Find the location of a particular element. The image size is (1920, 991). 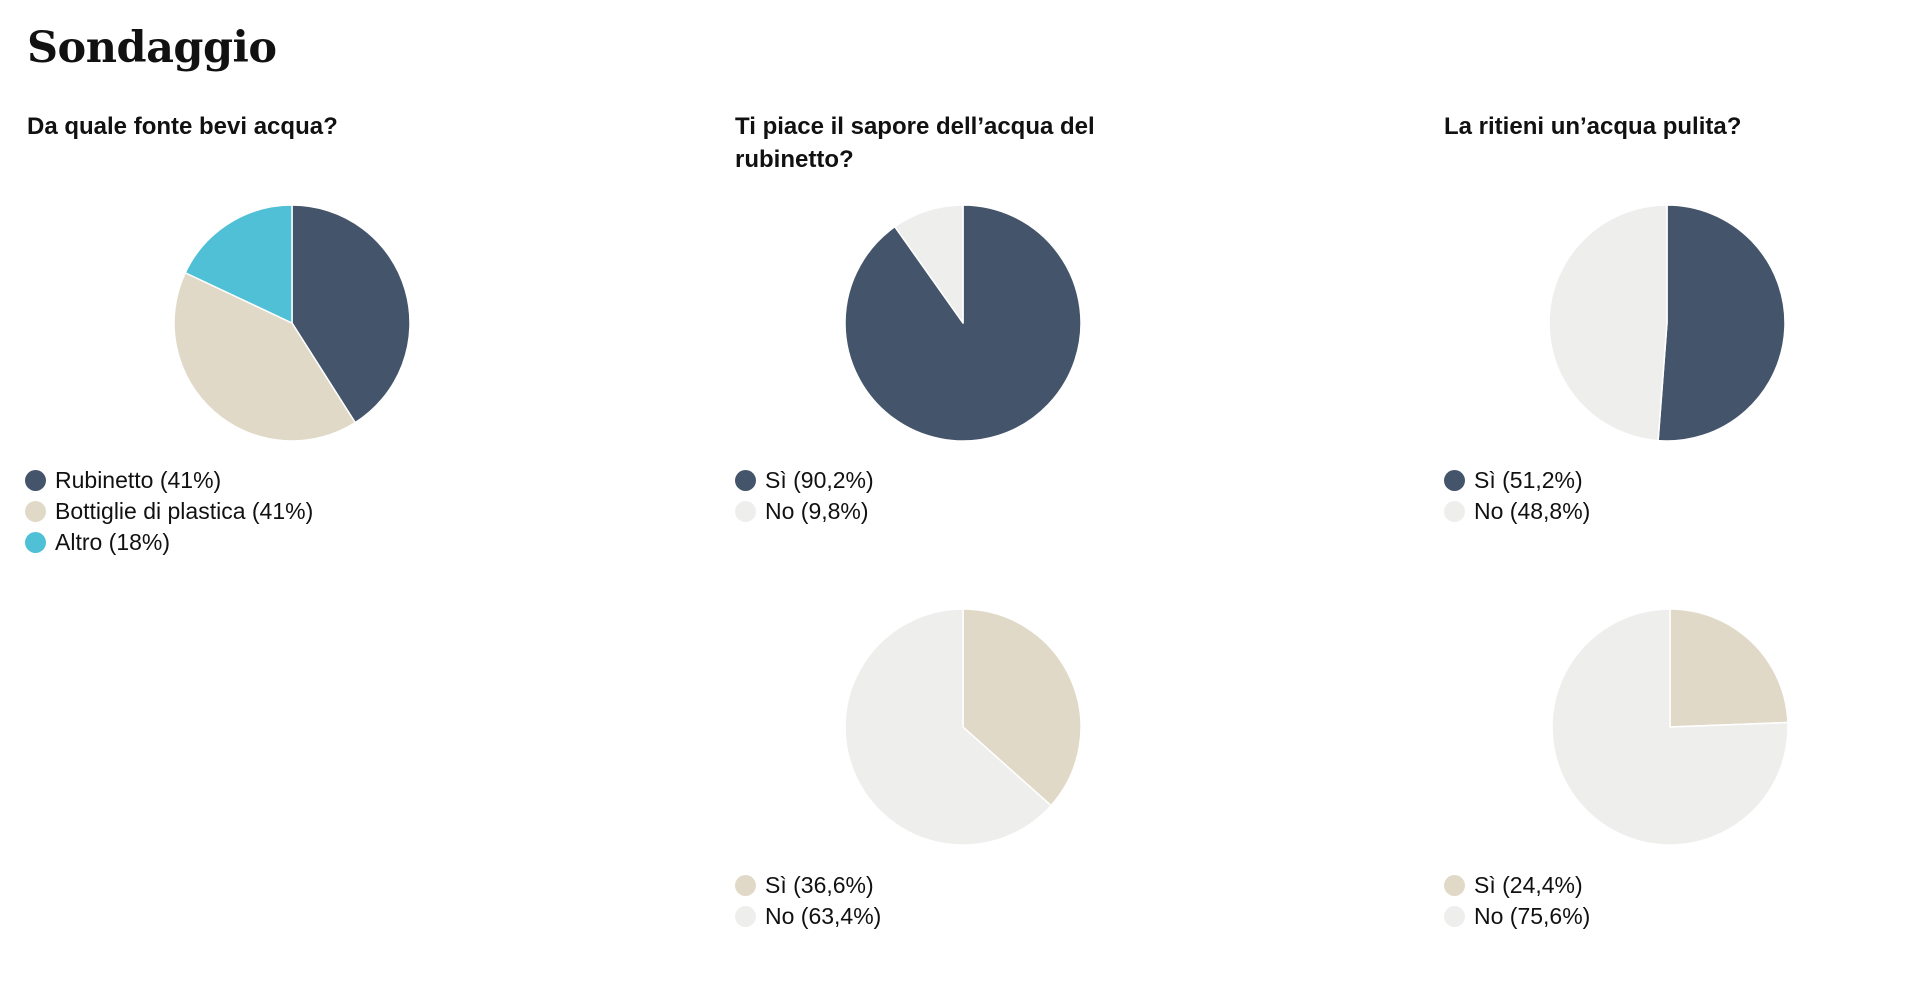

pie-chart-tap-water-taste is located at coordinates (963, 323).